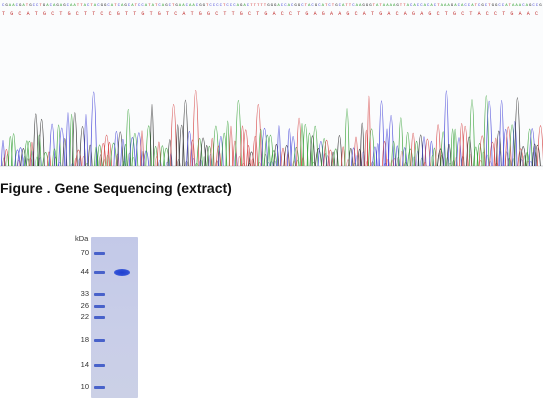 This screenshot has height=401, width=543. What do you see at coordinates (84, 316) in the screenshot?
I see `ladder-label-22: 22` at bounding box center [84, 316].